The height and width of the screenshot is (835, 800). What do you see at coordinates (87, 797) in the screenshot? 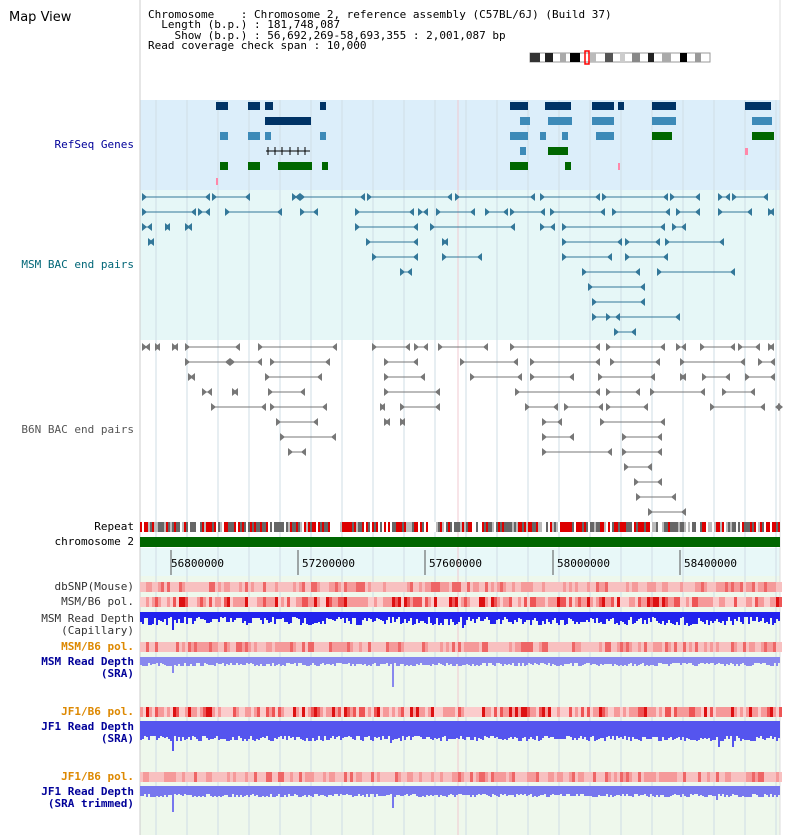
I see `track-label-jf1-depth-trimmed: JF1 Read Depth (SRA trimmed)` at bounding box center [87, 797].